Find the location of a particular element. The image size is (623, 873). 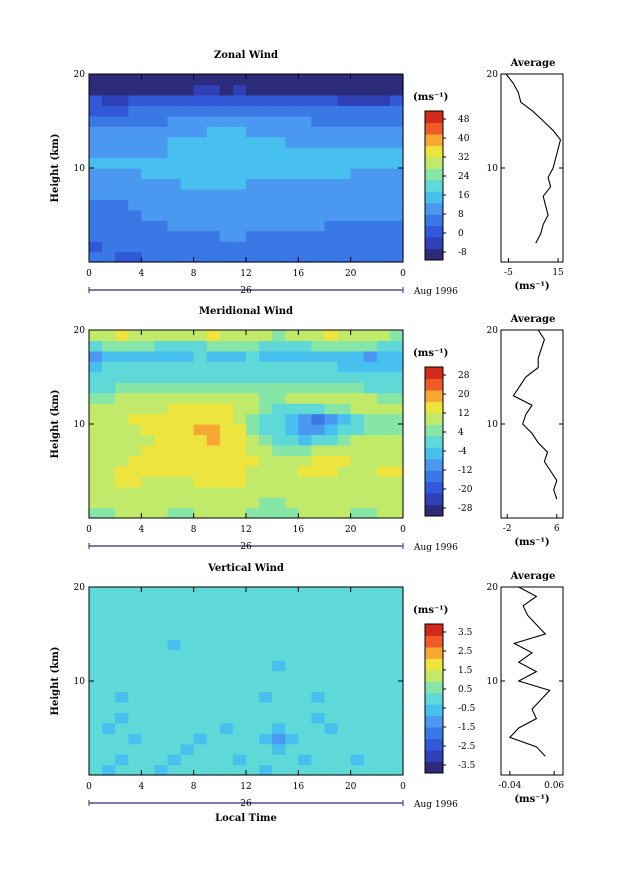

x-tick-label: 12 is located at coordinates (245, 530).